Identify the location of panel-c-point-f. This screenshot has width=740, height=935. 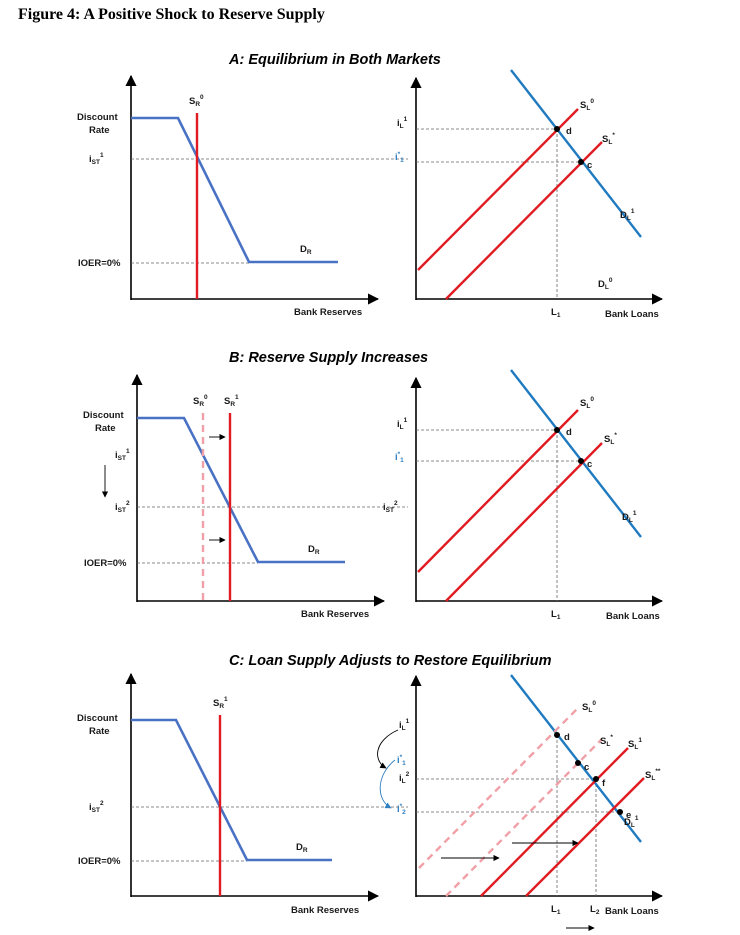
(596, 779).